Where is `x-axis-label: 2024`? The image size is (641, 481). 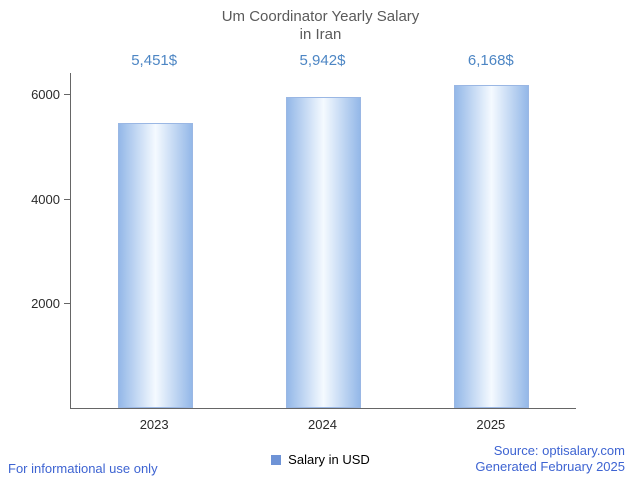
x-axis-label: 2024 is located at coordinates (322, 424).